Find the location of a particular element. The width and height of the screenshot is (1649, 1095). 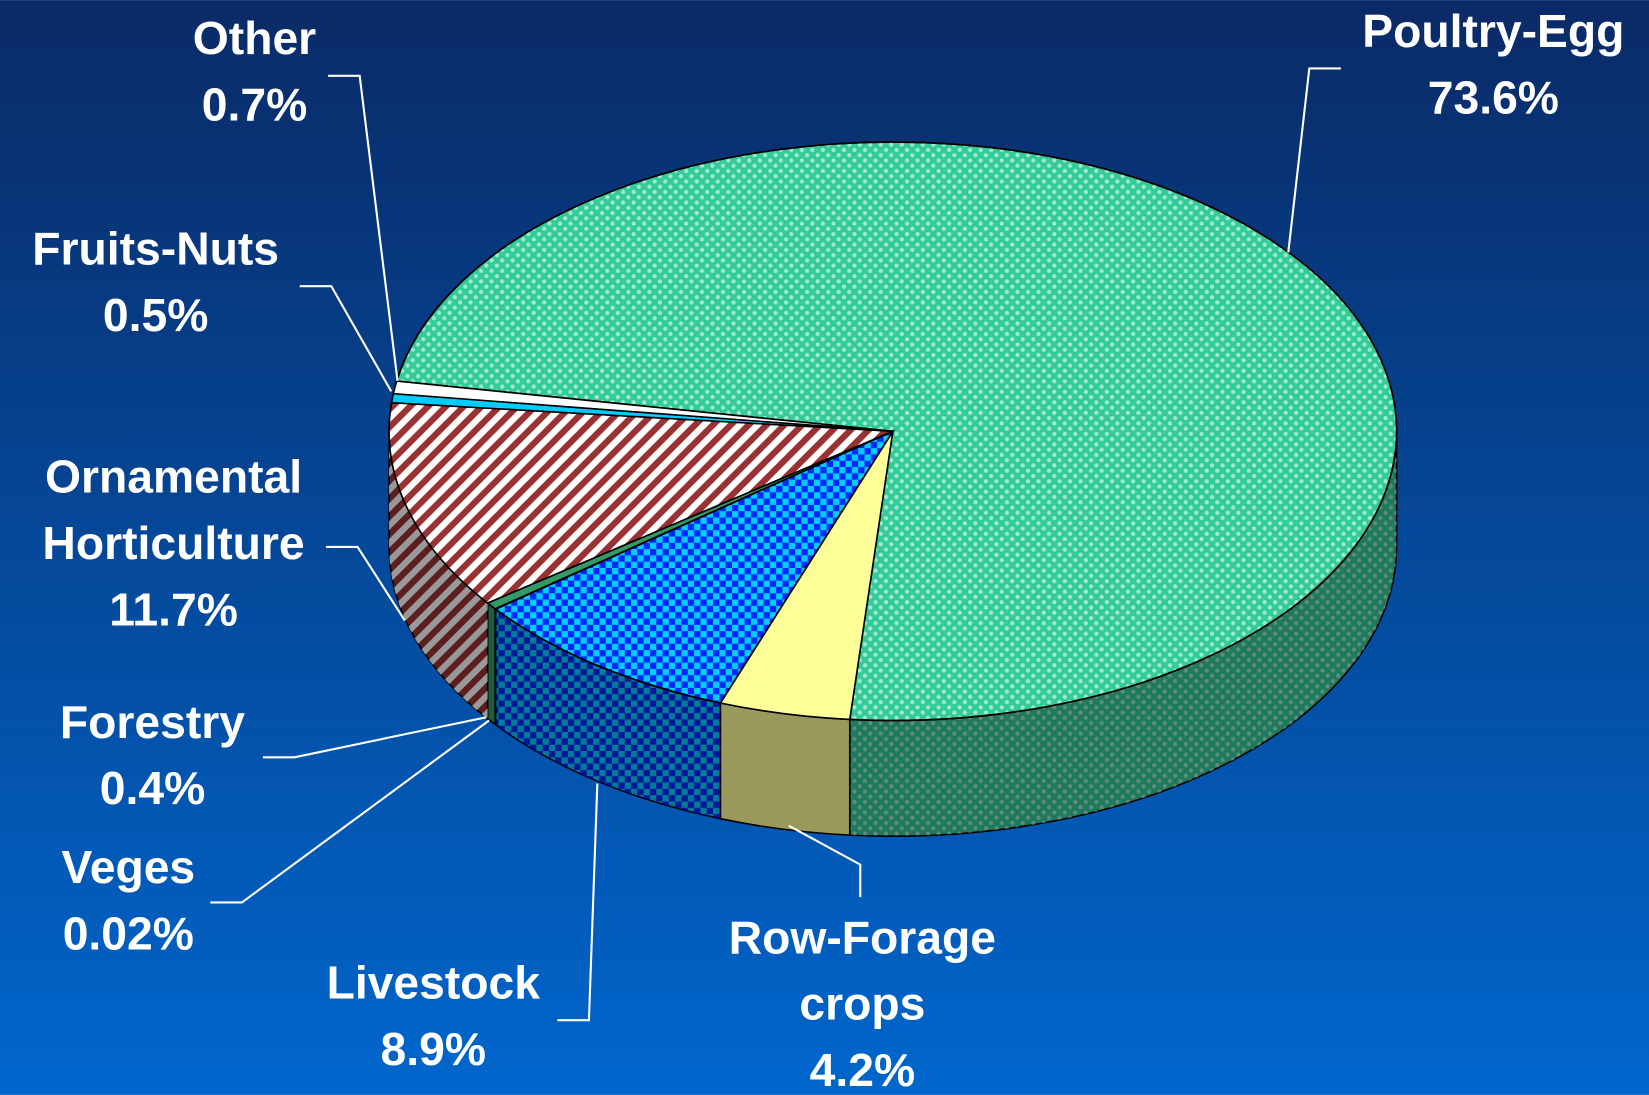

category-label: Poultry-Egg is located at coordinates (1493, 31).